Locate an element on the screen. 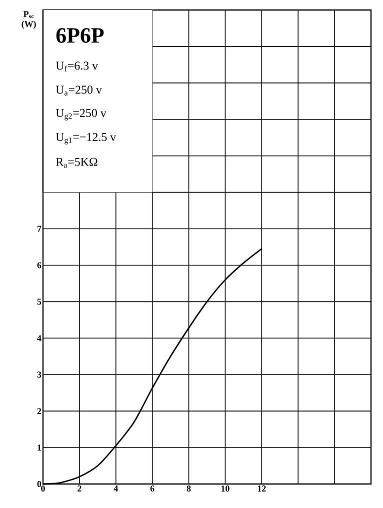 The width and height of the screenshot is (383, 508). y-tick-label: 3 is located at coordinates (39, 375).